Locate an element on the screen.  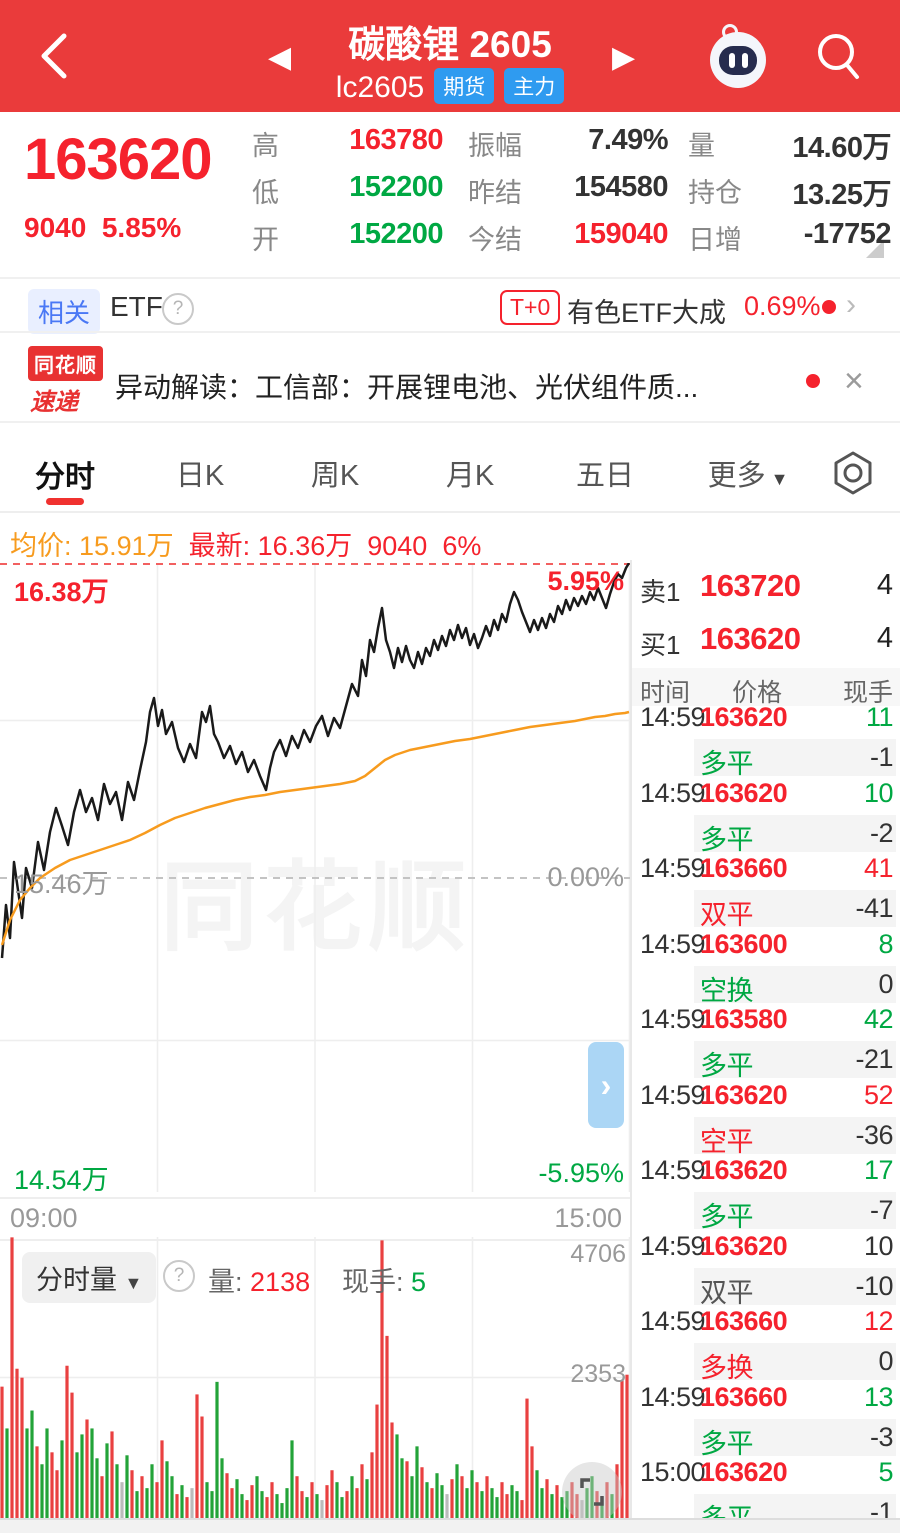
chart-settings-icon is located at coordinates (853, 473).